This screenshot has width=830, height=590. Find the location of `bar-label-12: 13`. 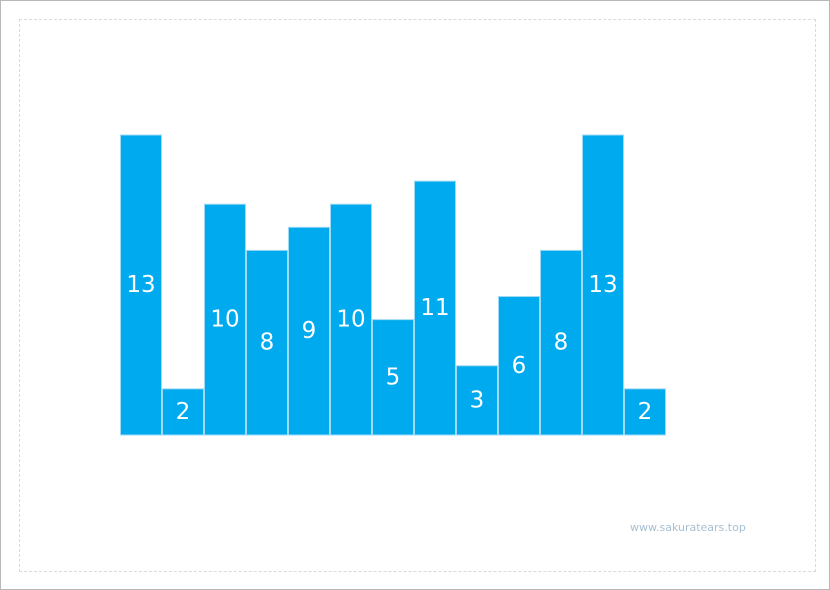

bar-label-12: 13 is located at coordinates (602, 285).